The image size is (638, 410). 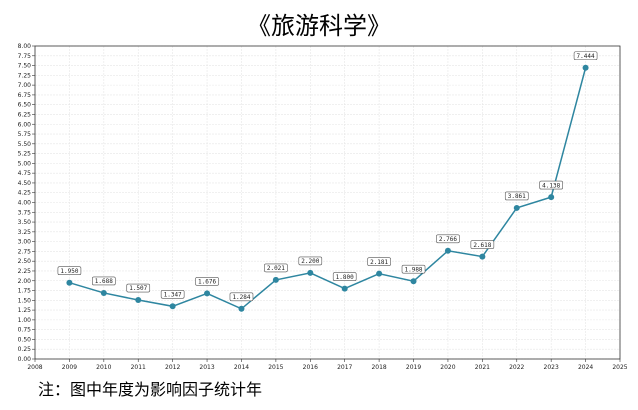 I want to click on data-label: 1.507, so click(x=138, y=288).